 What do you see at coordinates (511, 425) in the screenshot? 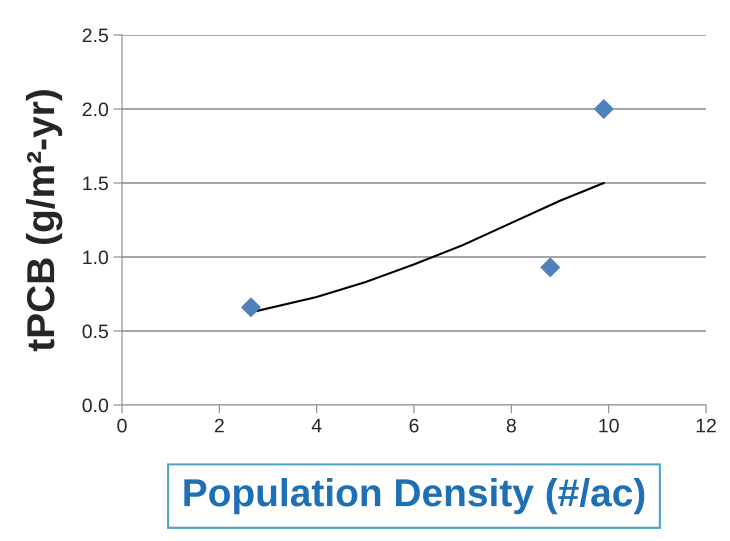
I see `x-tick-label: 8` at bounding box center [511, 425].